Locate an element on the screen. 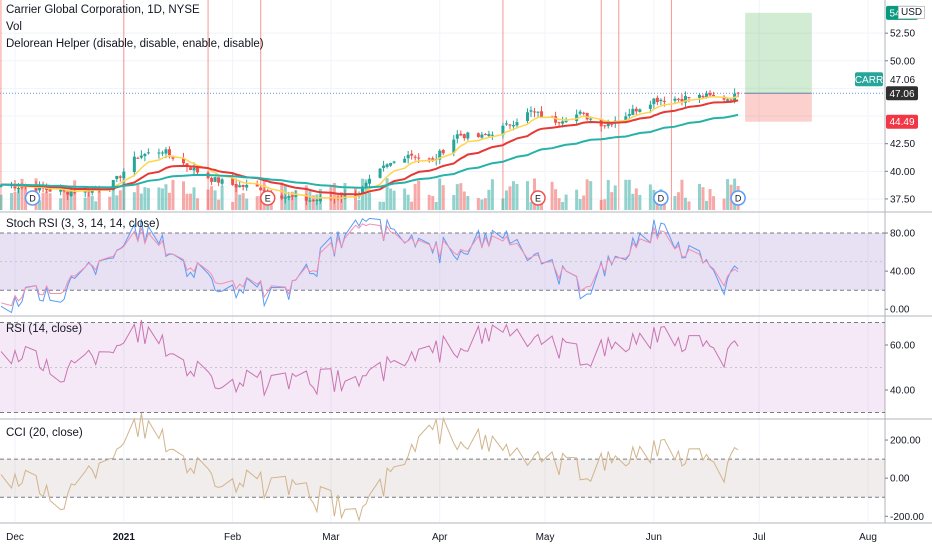 This screenshot has width=932, height=555. event-marker-circle is located at coordinates (538, 198).